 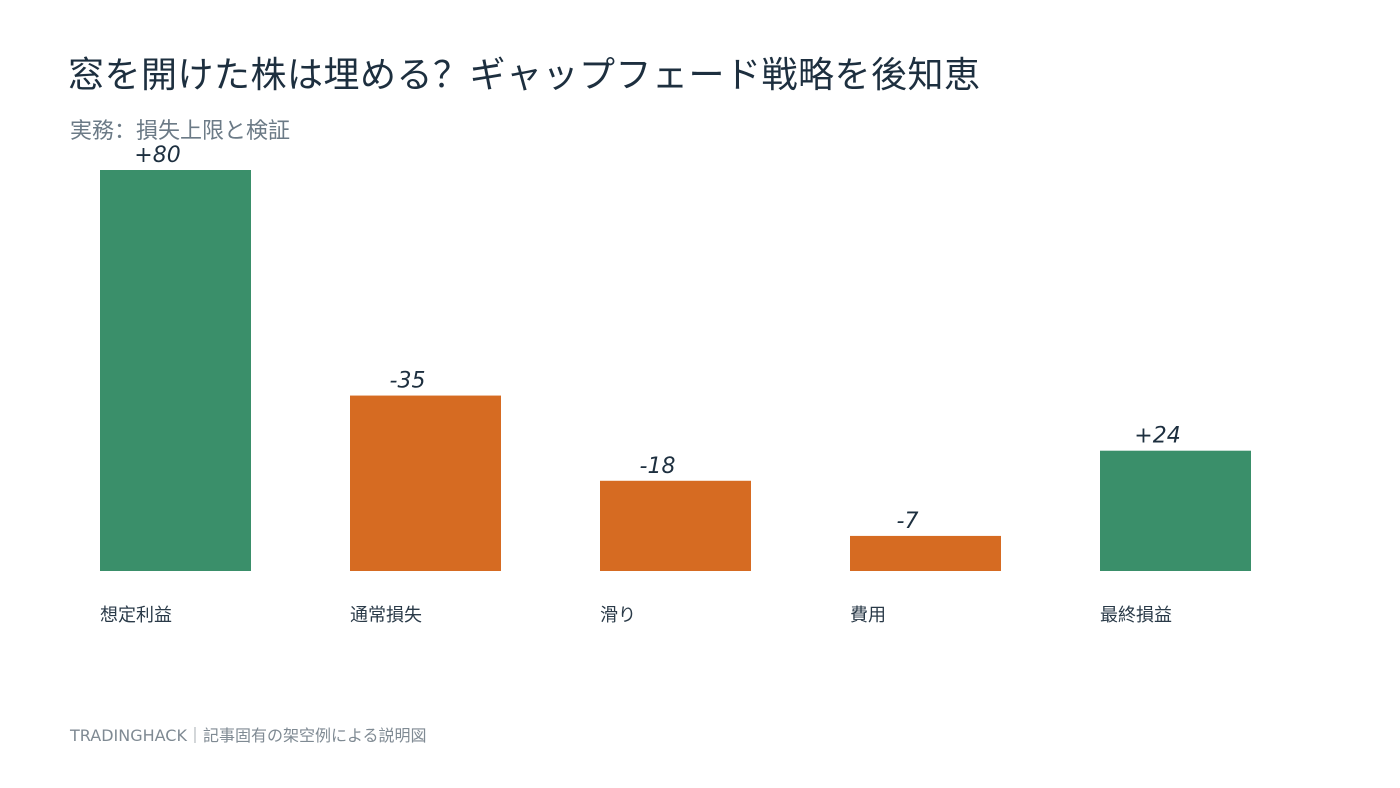 What do you see at coordinates (180, 131) in the screenshot?
I see `chart-subtitle: 実務：損失上限と検証` at bounding box center [180, 131].